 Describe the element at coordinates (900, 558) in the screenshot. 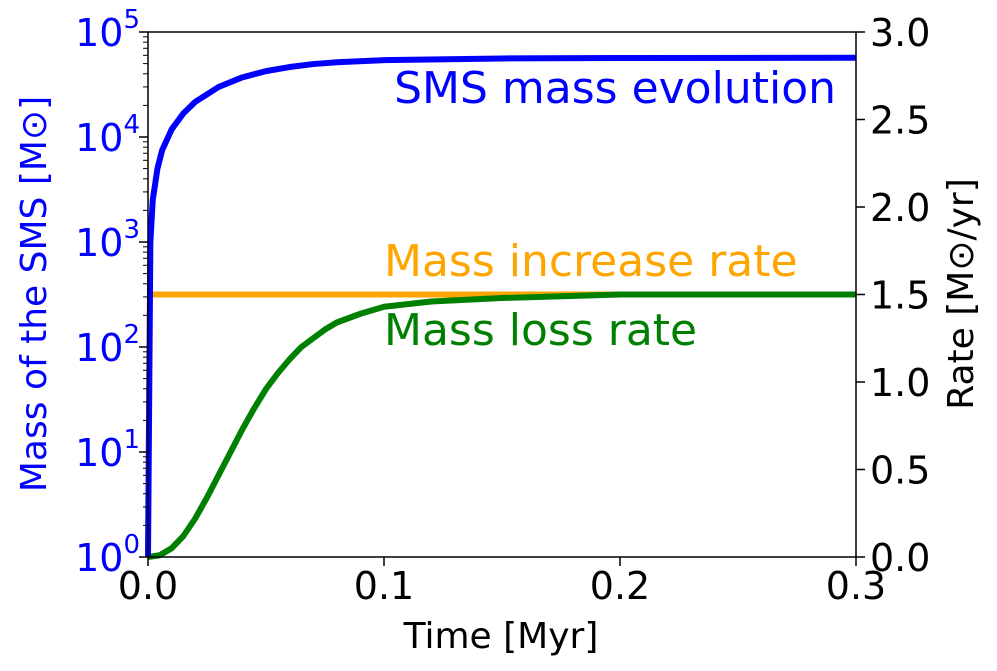

I see `right-y-tick-label: 0.0` at that location.